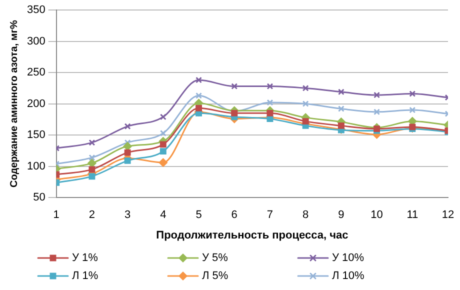  What do you see at coordinates (14, 104) in the screenshot?
I see `y-axis-title: Содержание аминного азота, мг%` at bounding box center [14, 104].